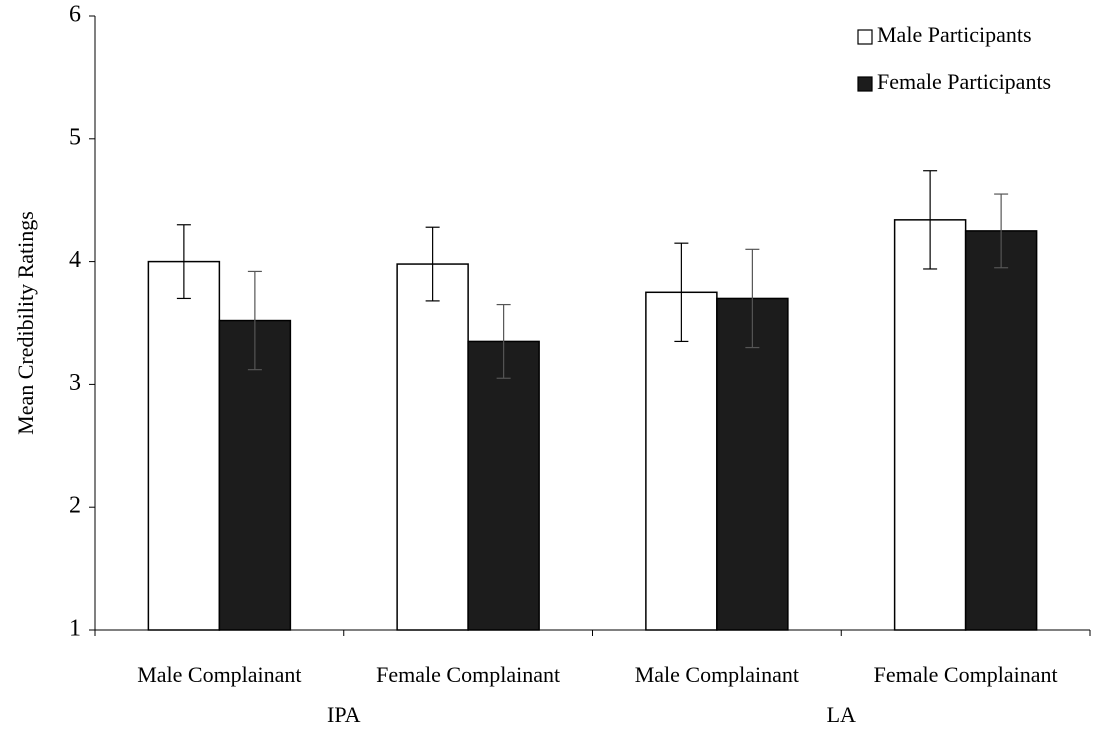 This screenshot has height=732, width=1119. What do you see at coordinates (75, 15) in the screenshot?
I see `y-tick-label: 6` at bounding box center [75, 15].